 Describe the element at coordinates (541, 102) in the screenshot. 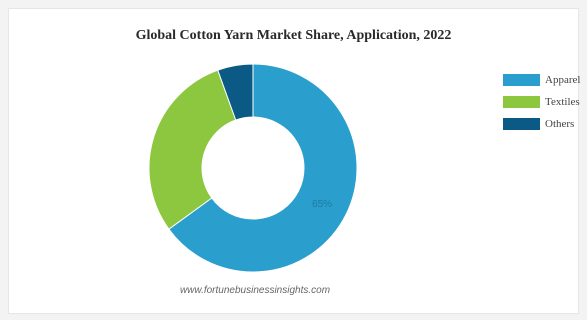

I see `legend-item-textiles: Textiles` at that location.